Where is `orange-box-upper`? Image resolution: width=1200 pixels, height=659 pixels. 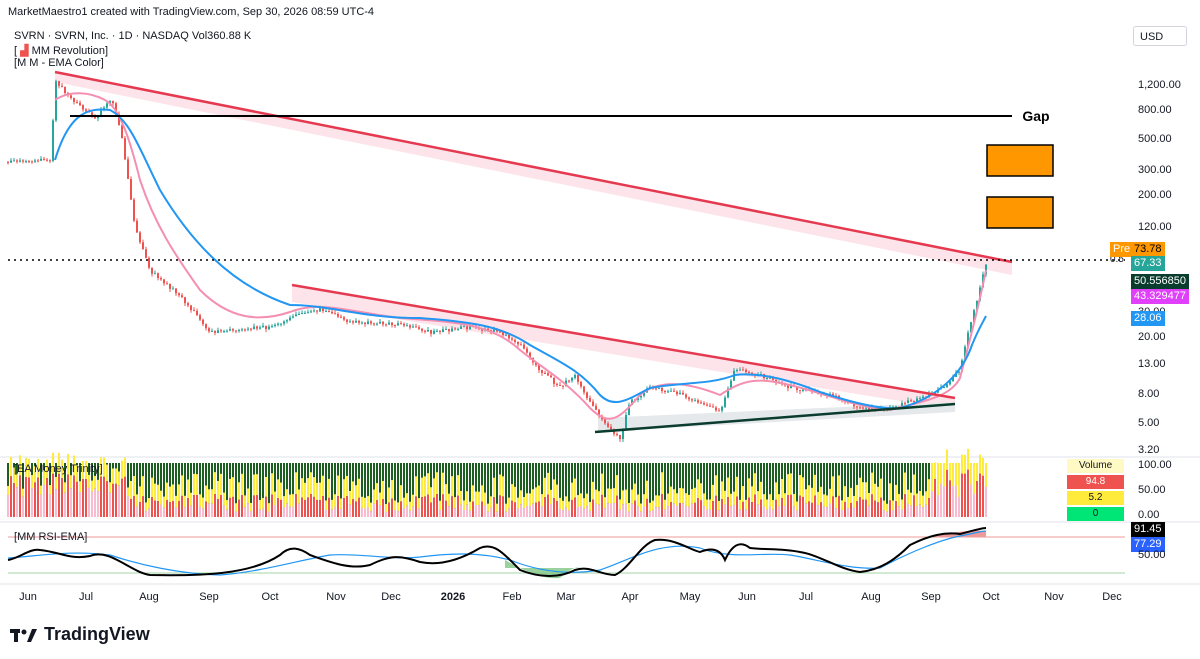
orange-box-upper is located at coordinates (1020, 160).